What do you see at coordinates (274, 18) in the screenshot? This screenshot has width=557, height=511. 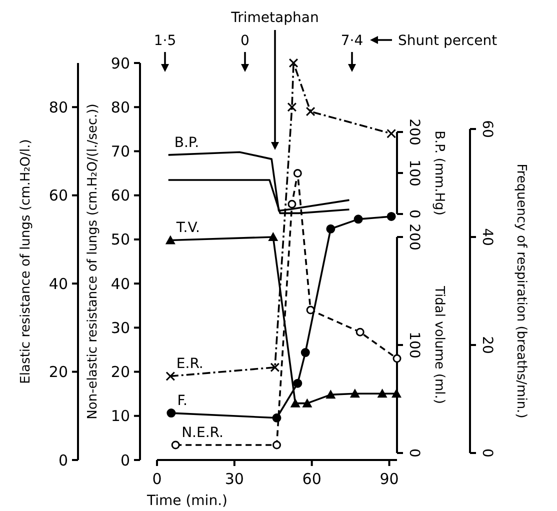 I see `text: Trimetaphan` at bounding box center [274, 18].